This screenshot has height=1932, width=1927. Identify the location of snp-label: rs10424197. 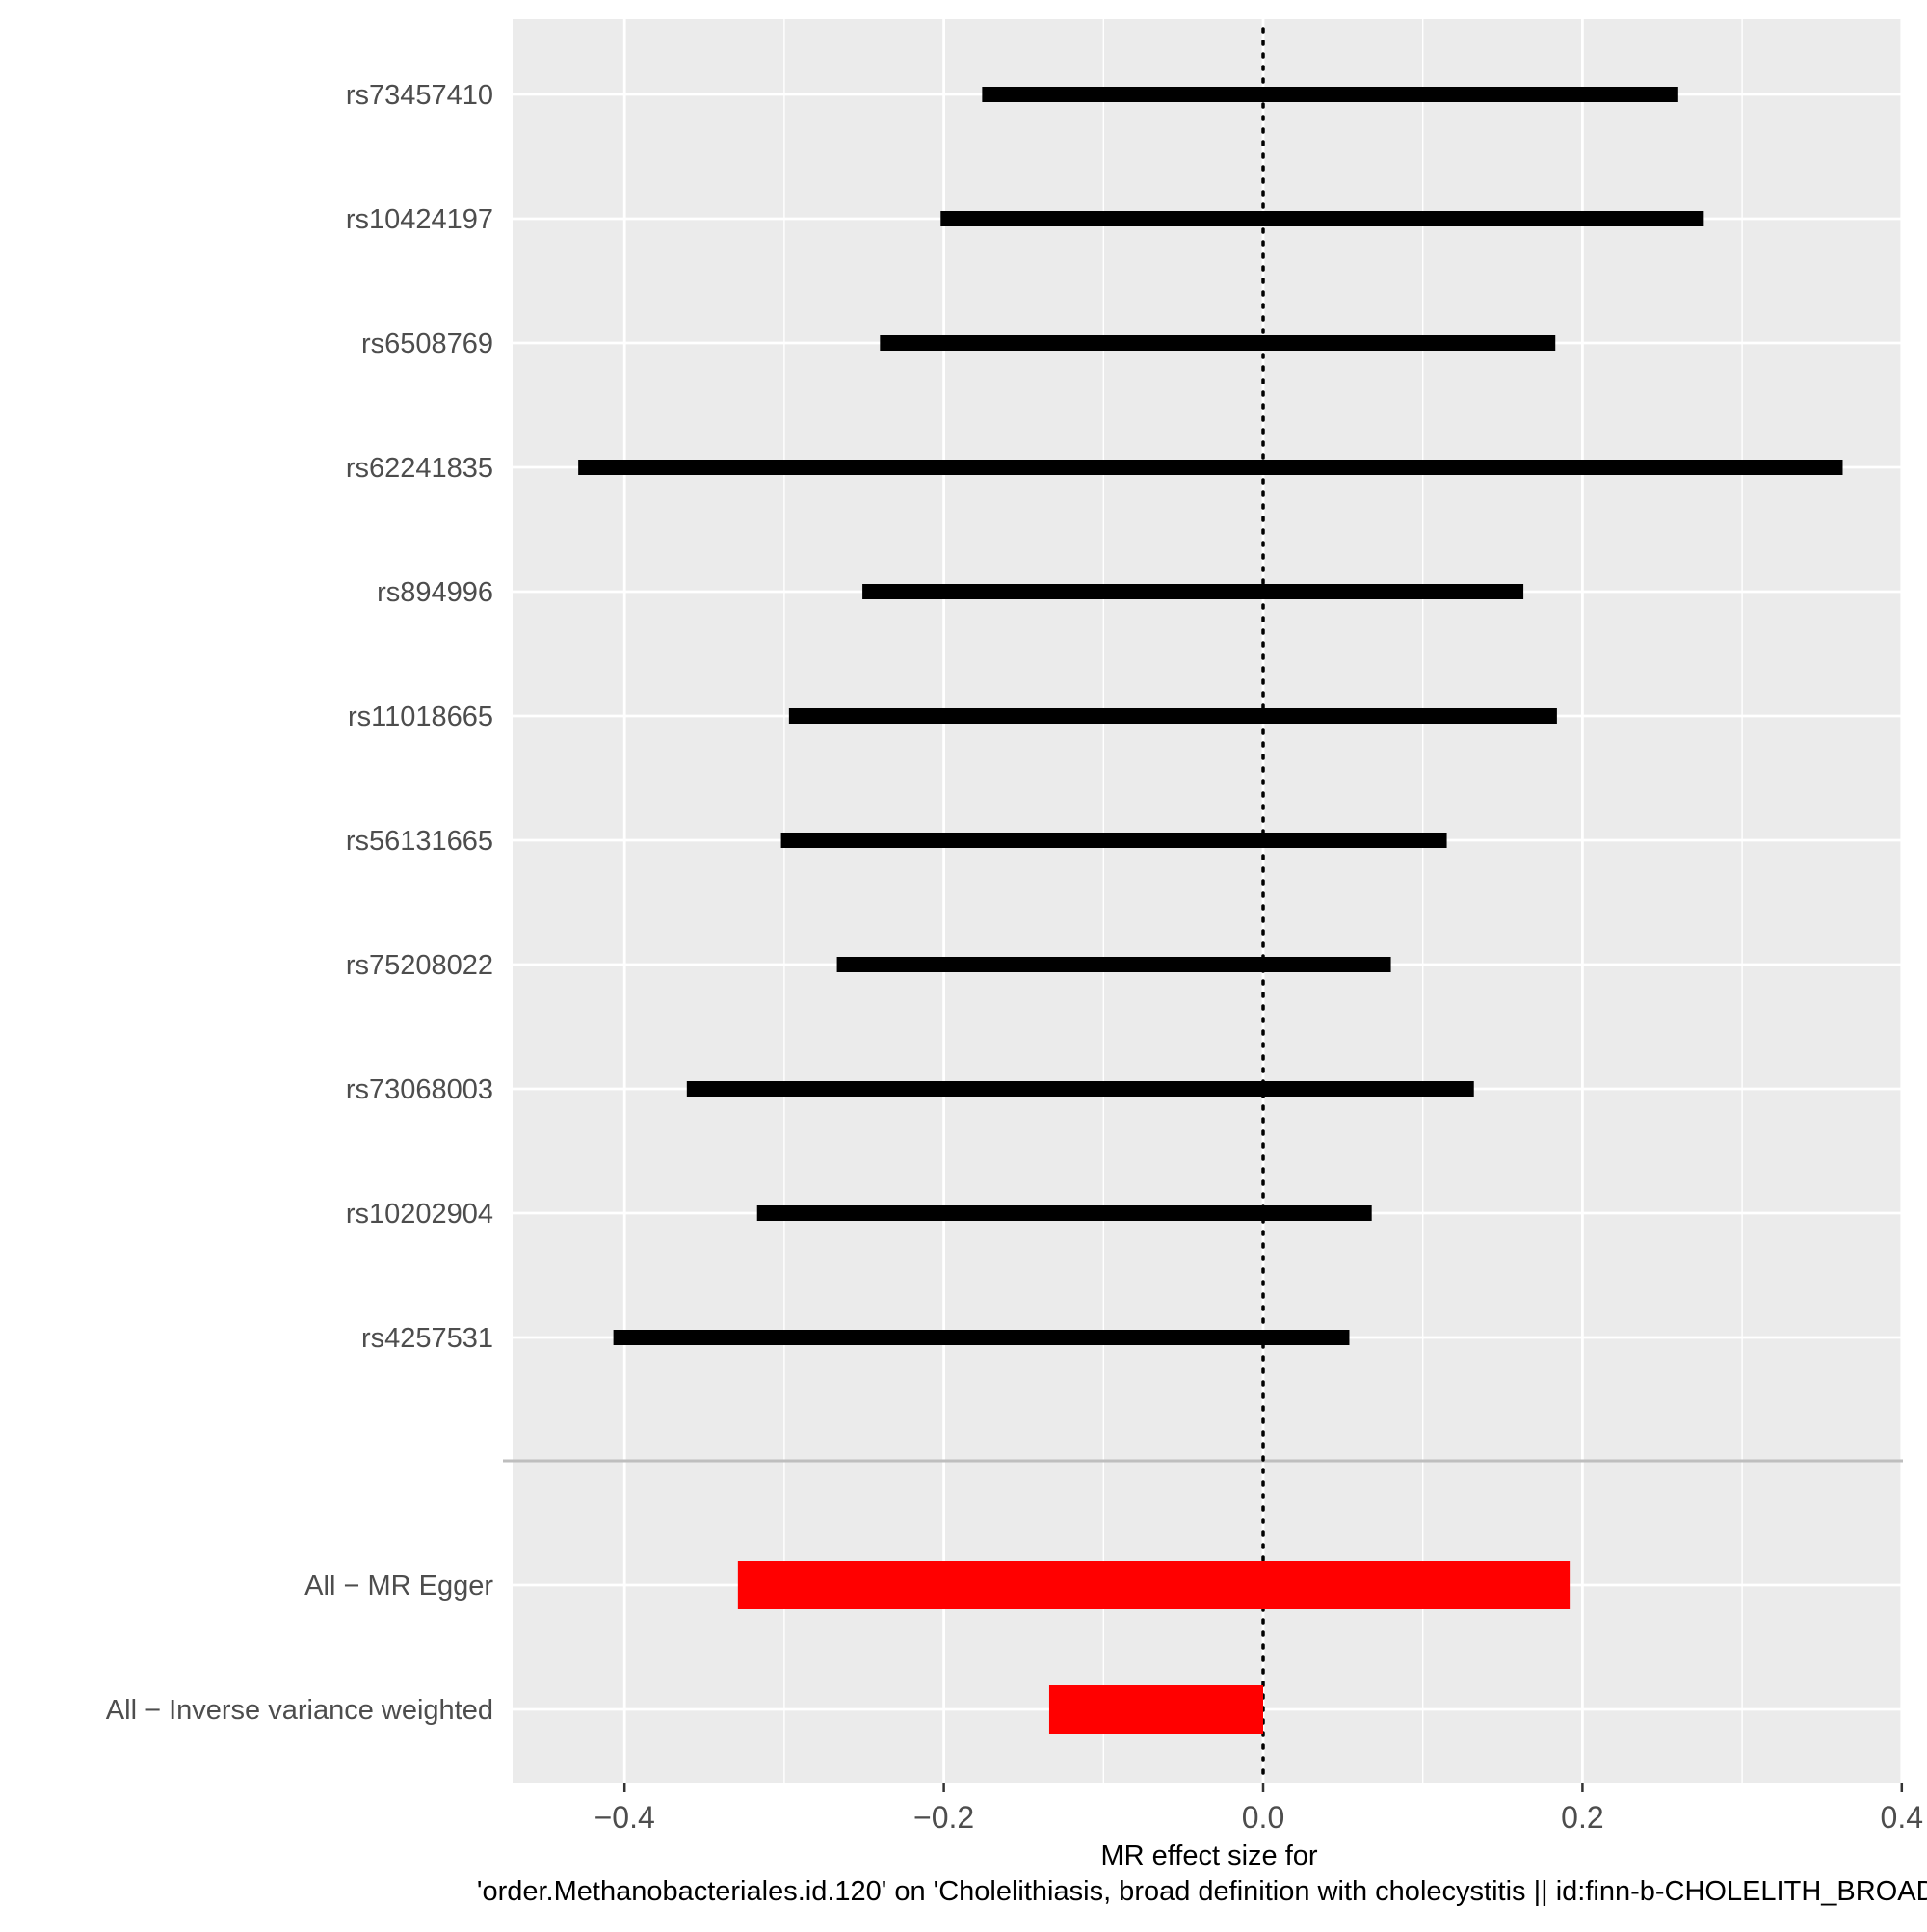
(419, 219).